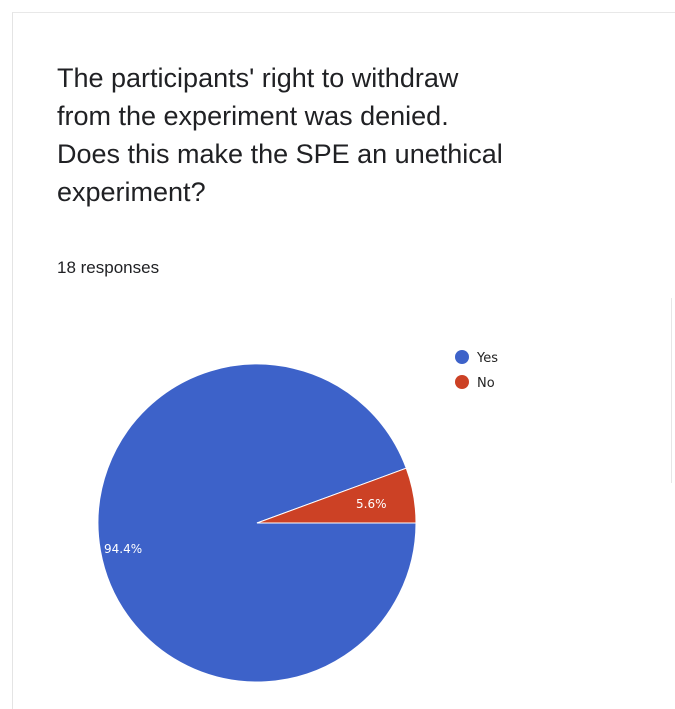  What do you see at coordinates (476, 370) in the screenshot?
I see `legend: Yes No` at bounding box center [476, 370].